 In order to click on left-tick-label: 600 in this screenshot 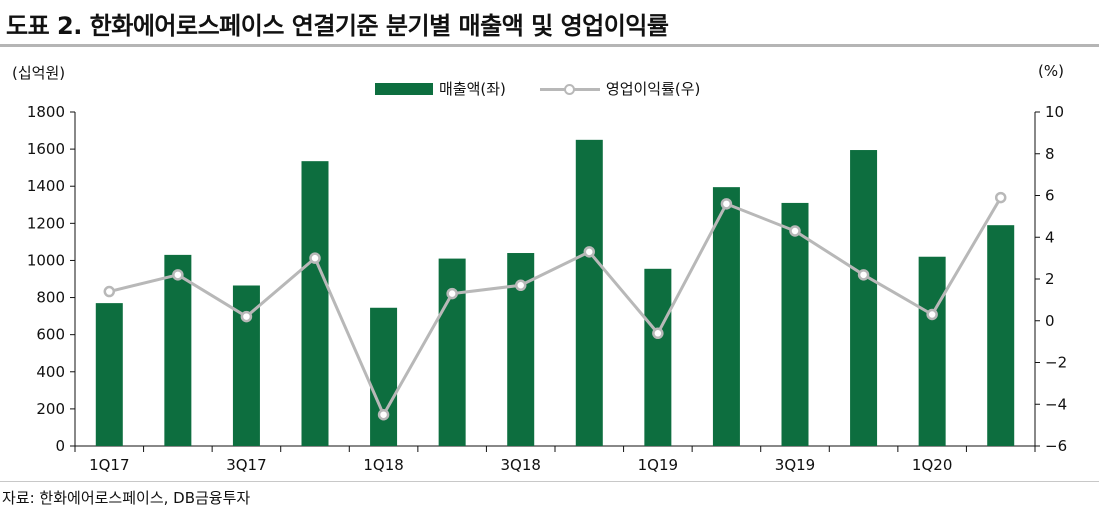, I will do `click(50, 335)`.